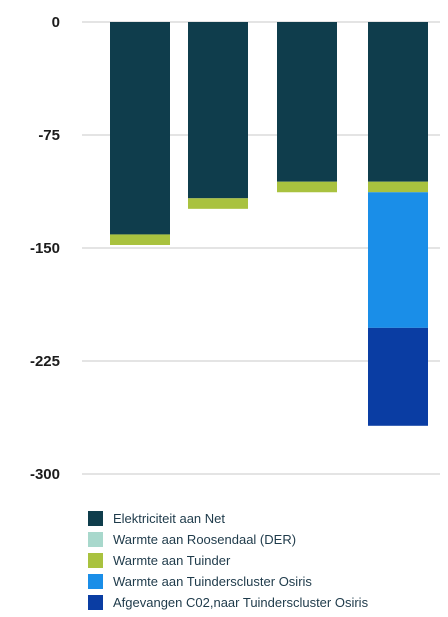 Image resolution: width=448 pixels, height=617 pixels. What do you see at coordinates (172, 560) in the screenshot?
I see `legend-label: Warmte aan Tuinder` at bounding box center [172, 560].